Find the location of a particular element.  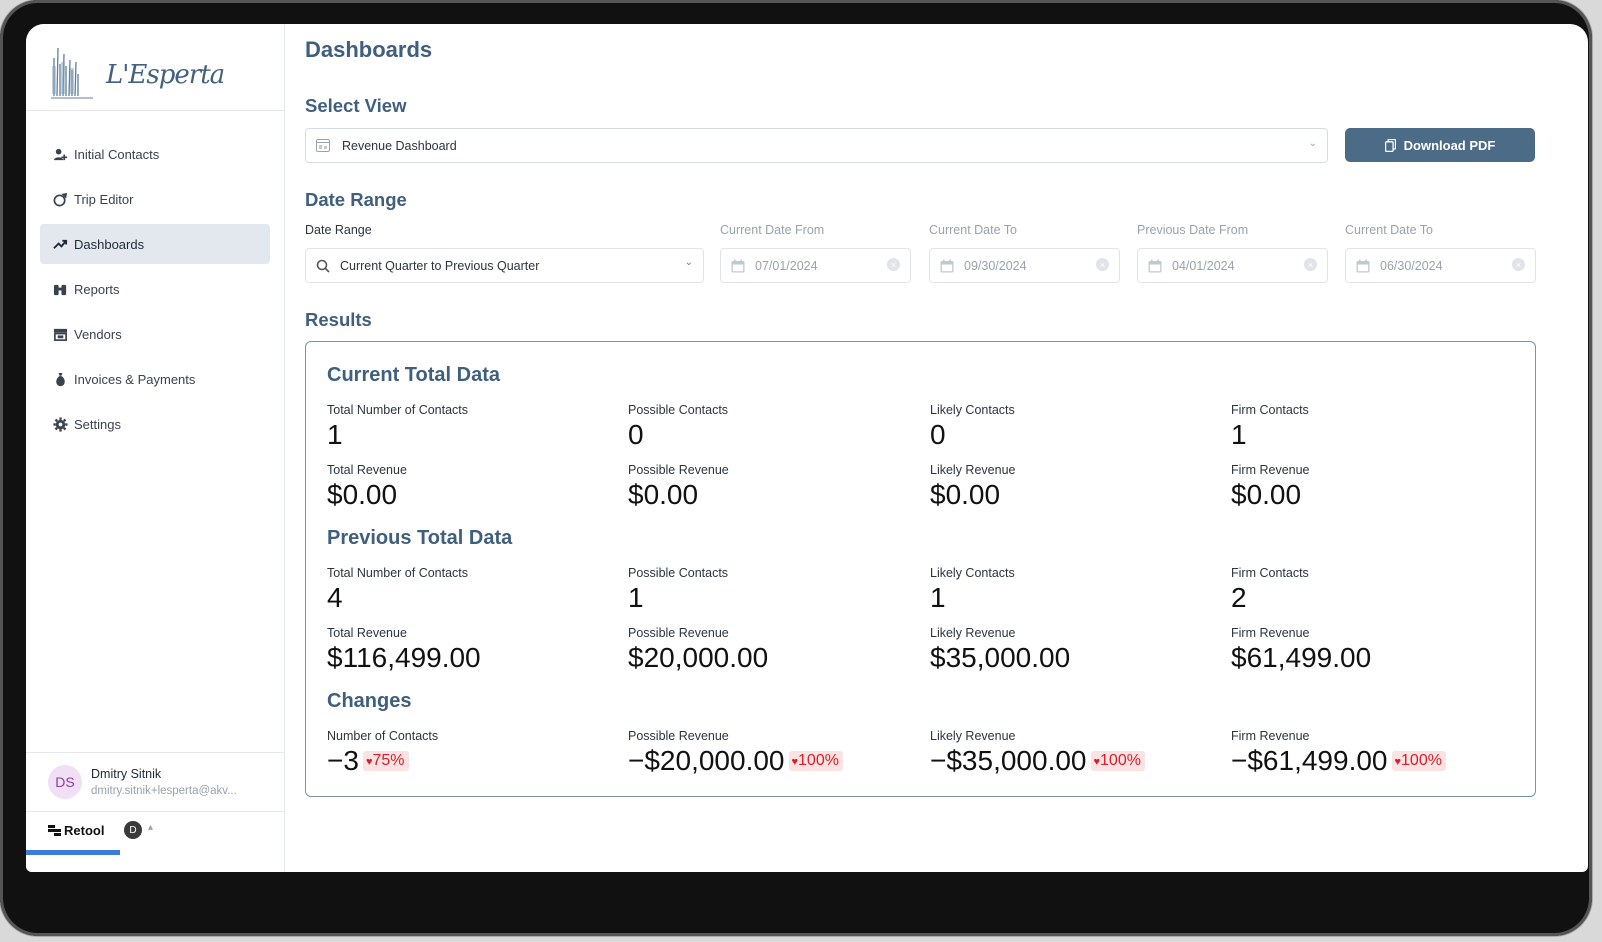

sidebar-item-label: Initial Contacts is located at coordinates (117, 154).